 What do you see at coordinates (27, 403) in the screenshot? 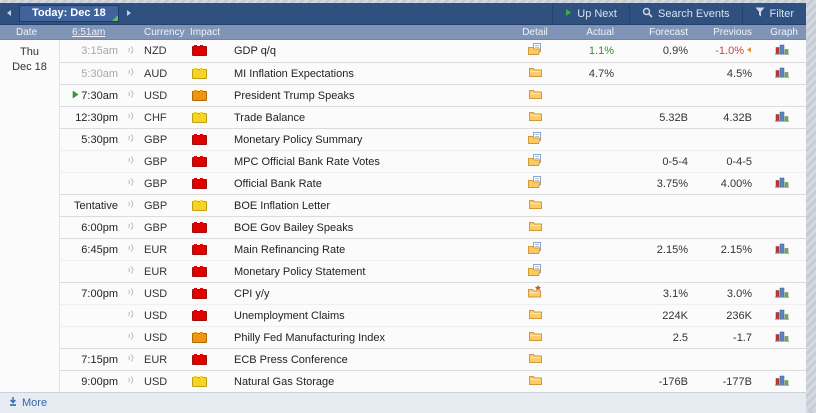
I see `more-link: More` at bounding box center [27, 403].